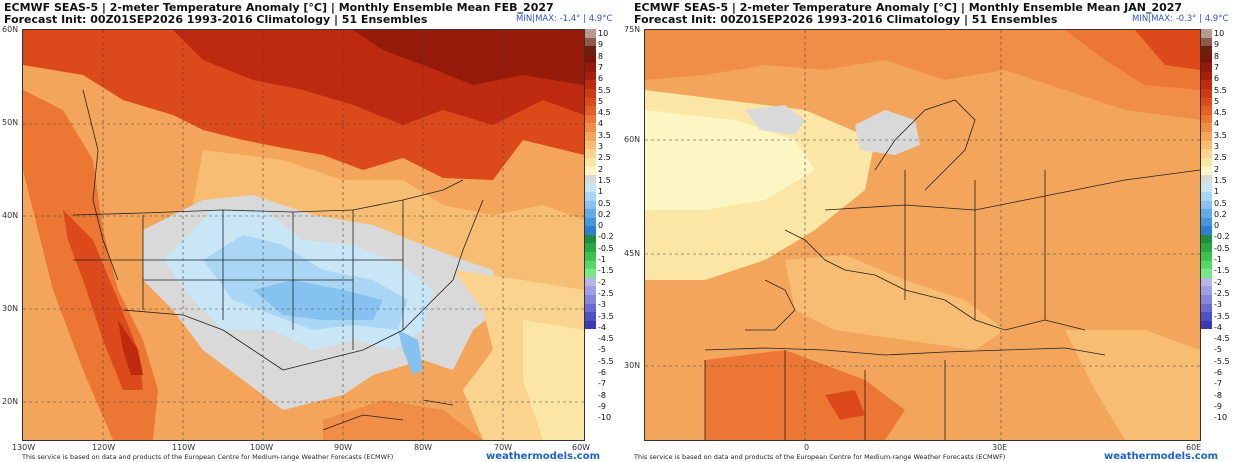 This screenshot has width=1250, height=462. I want to click on lon-label: 0, so click(807, 447).